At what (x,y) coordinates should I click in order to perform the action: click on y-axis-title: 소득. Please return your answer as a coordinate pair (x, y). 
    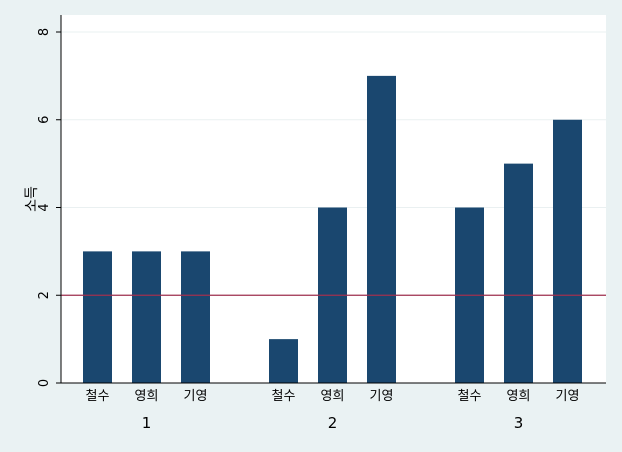
    Looking at the image, I should click on (32, 199).